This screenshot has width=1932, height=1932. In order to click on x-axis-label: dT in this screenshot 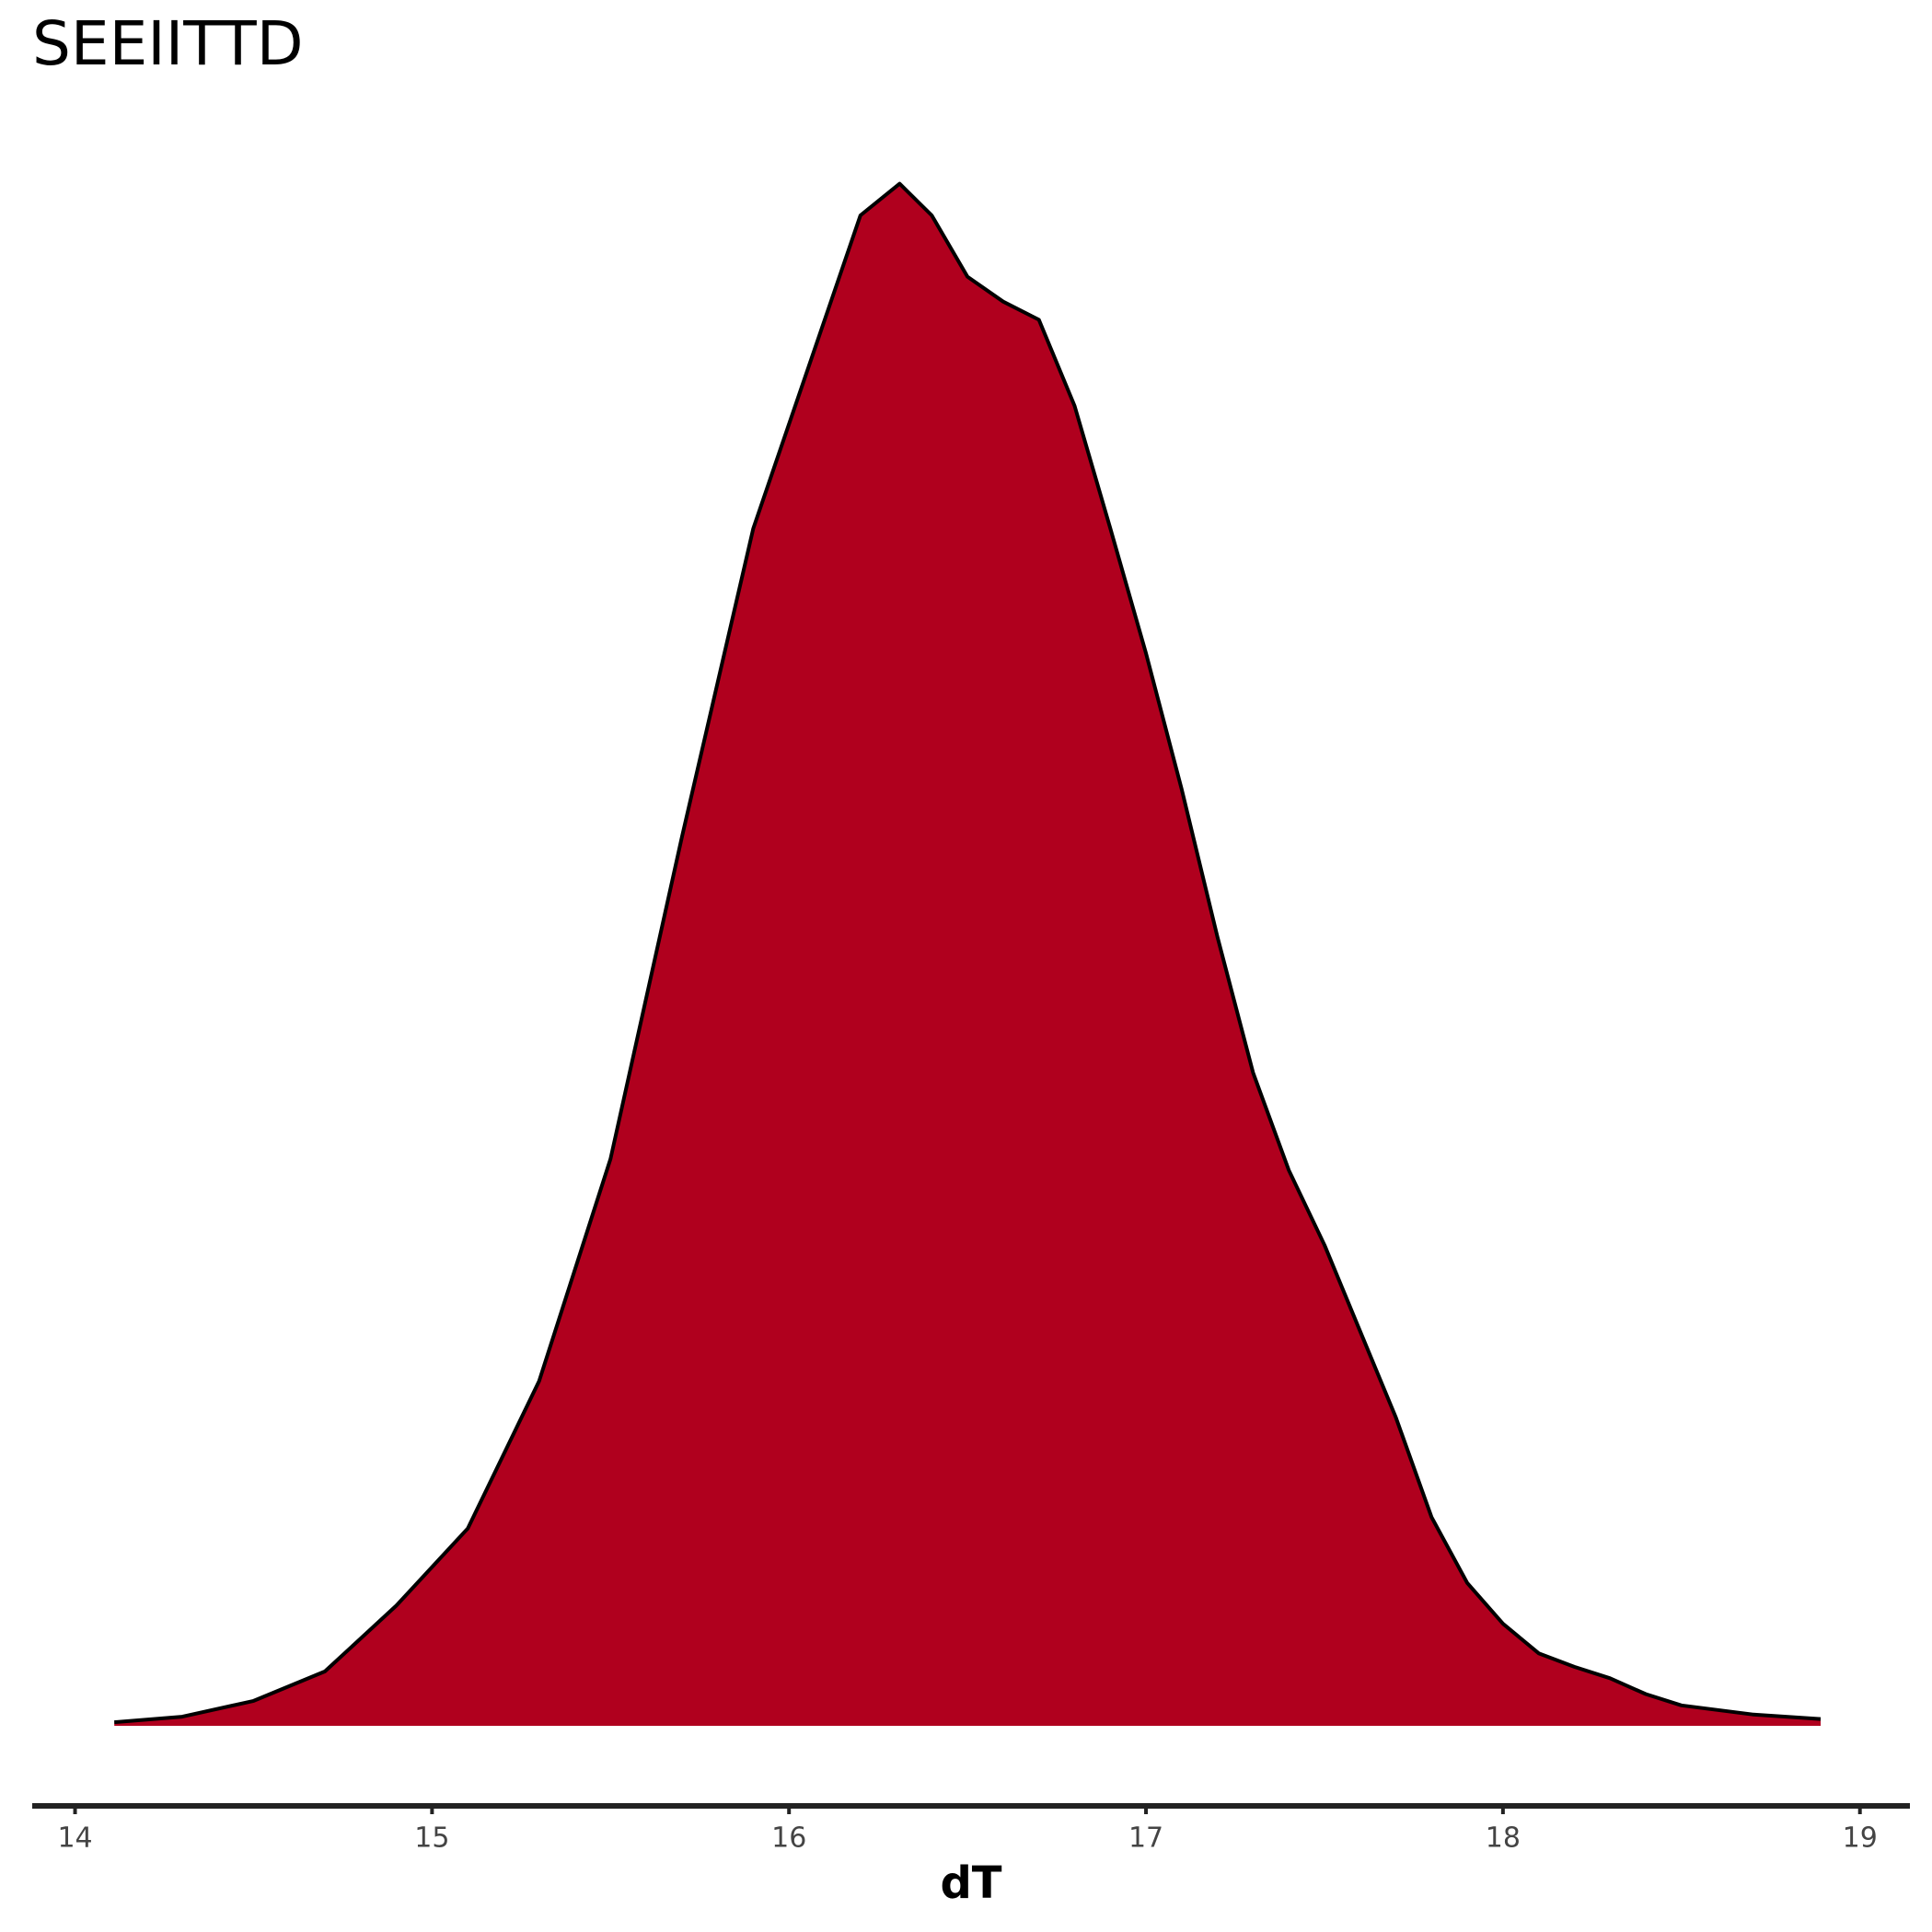, I will do `click(971, 1883)`.